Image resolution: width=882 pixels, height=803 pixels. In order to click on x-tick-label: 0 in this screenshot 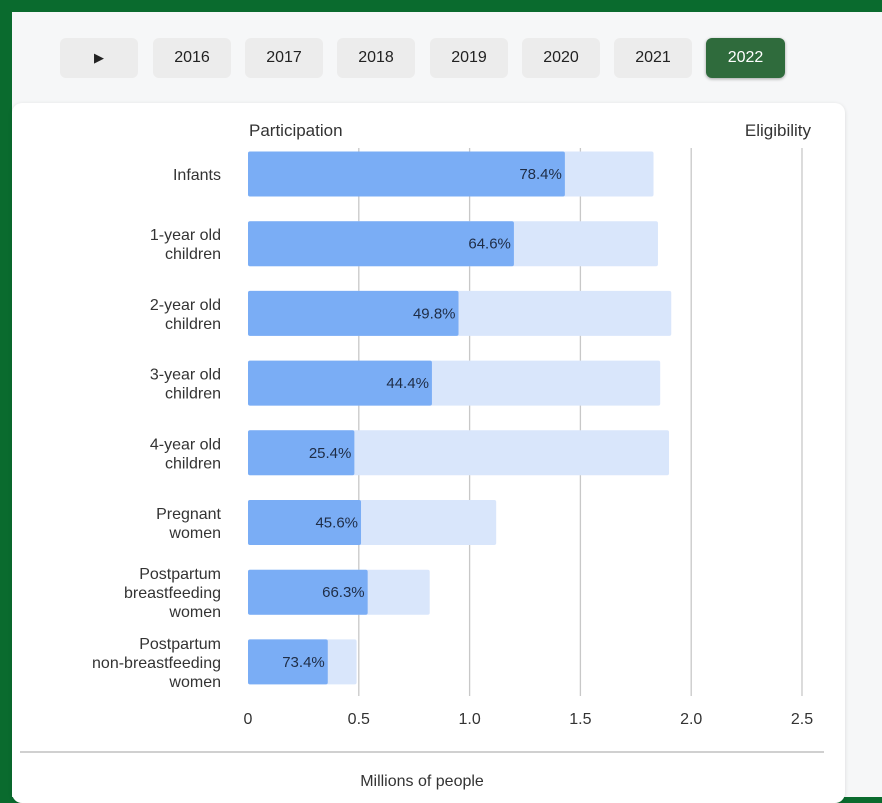, I will do `click(248, 719)`.